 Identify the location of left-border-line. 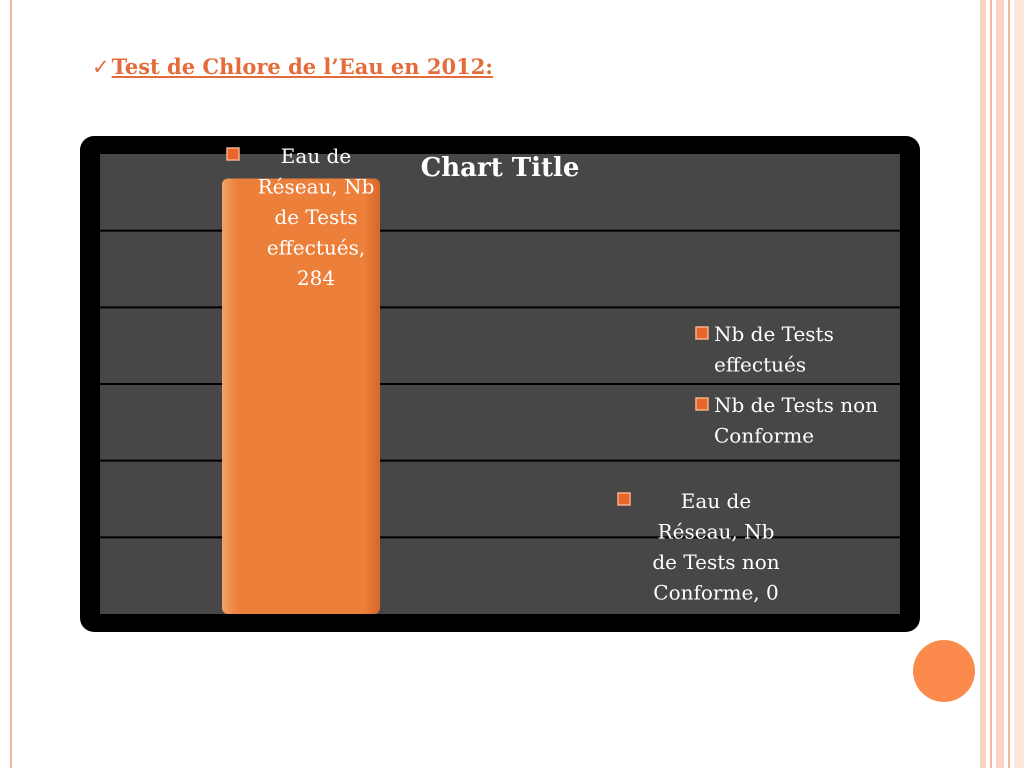
(11, 384).